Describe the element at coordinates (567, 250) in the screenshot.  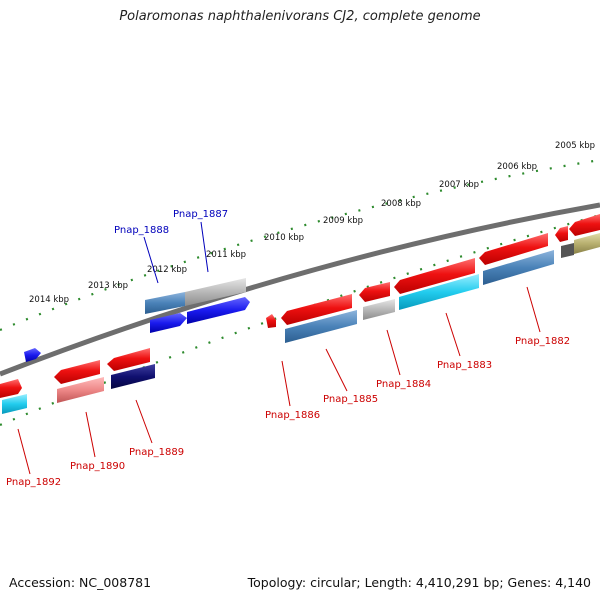
I see `gene-darkgray-right` at that location.